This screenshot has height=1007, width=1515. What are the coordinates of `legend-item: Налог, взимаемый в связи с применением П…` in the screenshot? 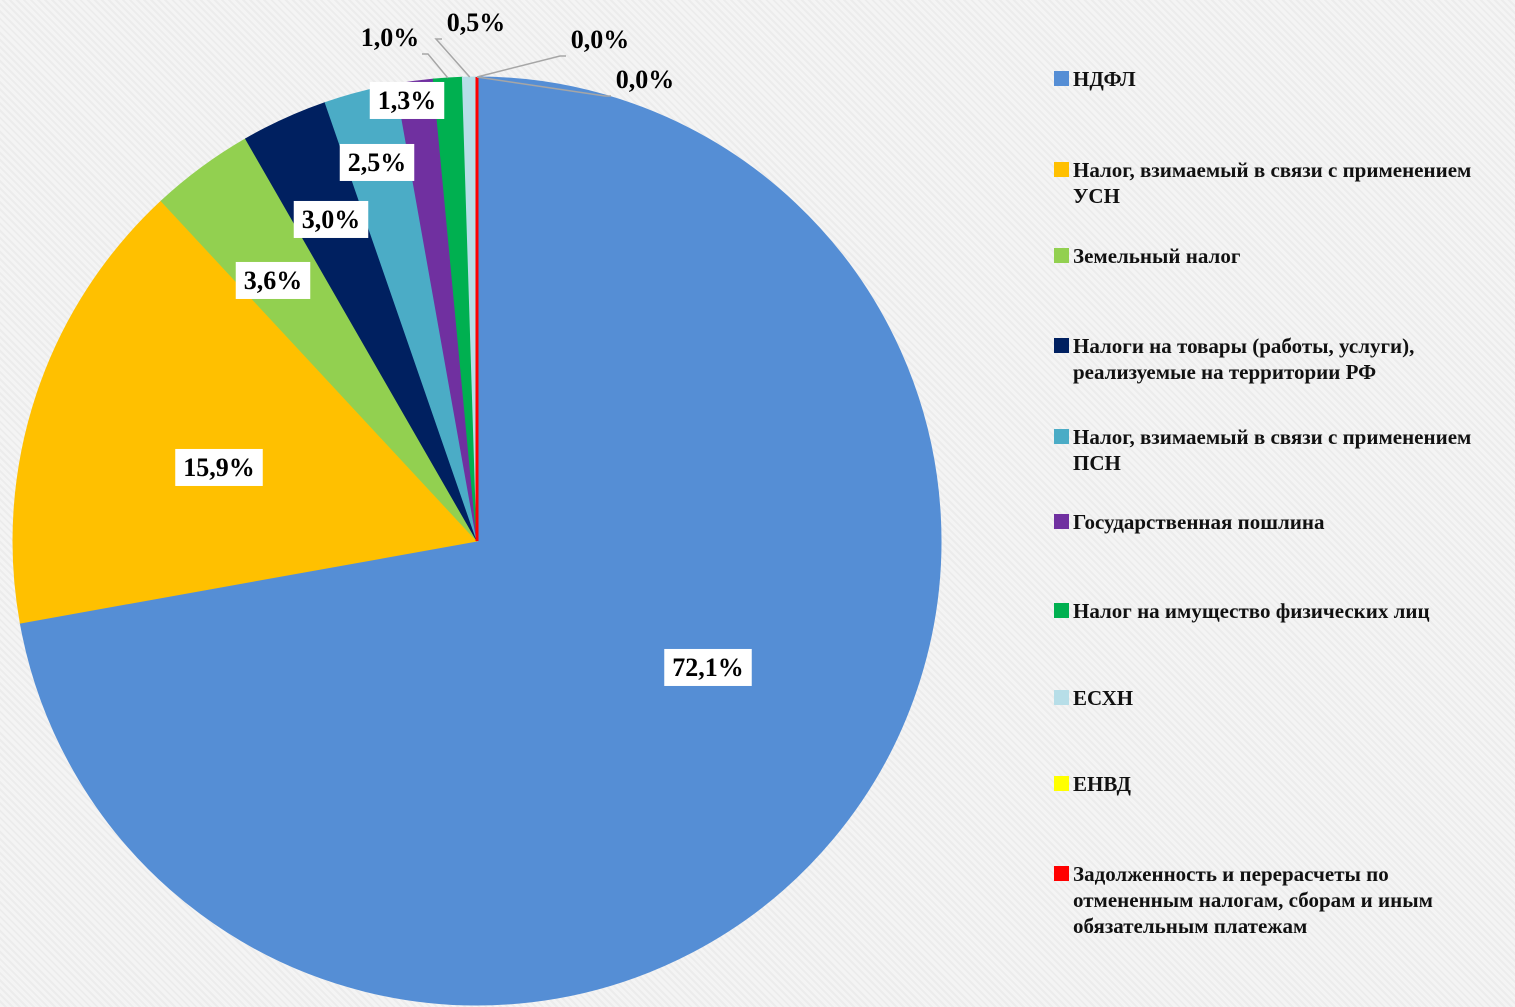 It's located at (1281, 450).